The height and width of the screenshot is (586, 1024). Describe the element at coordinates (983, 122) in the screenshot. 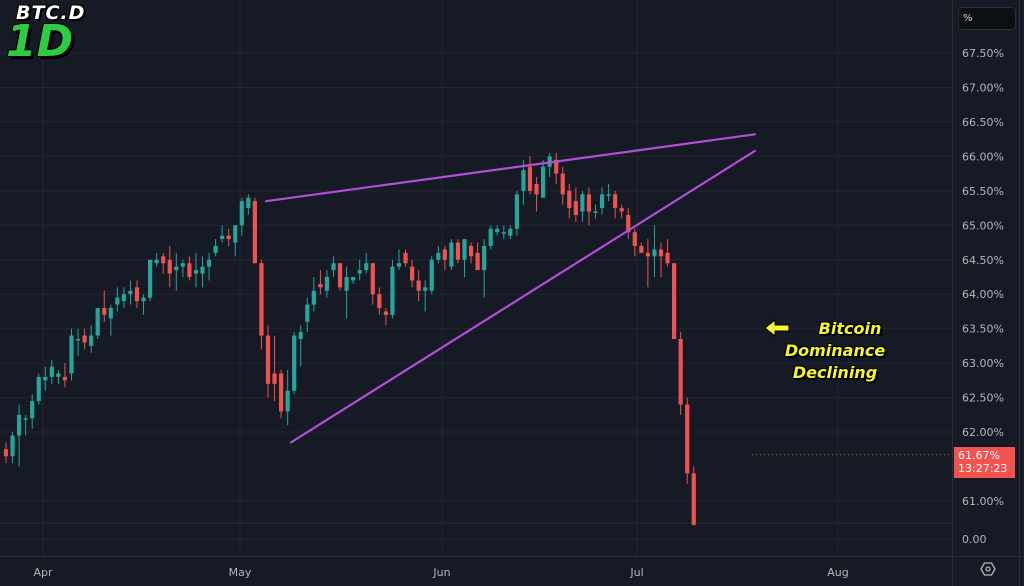

I see `y-axis-tick-label: 66.50%` at that location.